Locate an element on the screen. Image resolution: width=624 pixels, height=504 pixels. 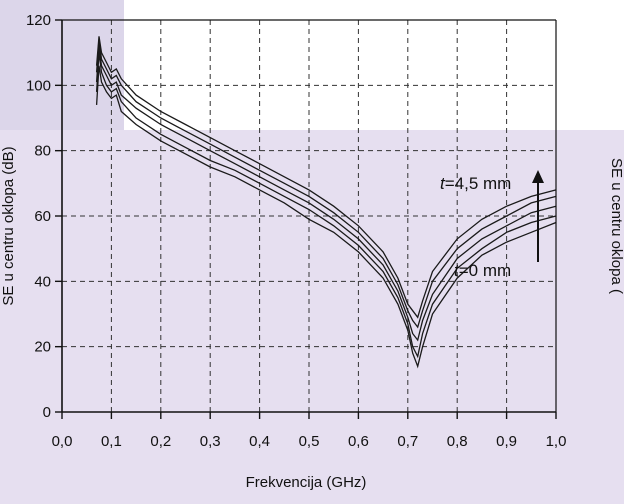
x-tick-label: 1,0 is located at coordinates (556, 441).